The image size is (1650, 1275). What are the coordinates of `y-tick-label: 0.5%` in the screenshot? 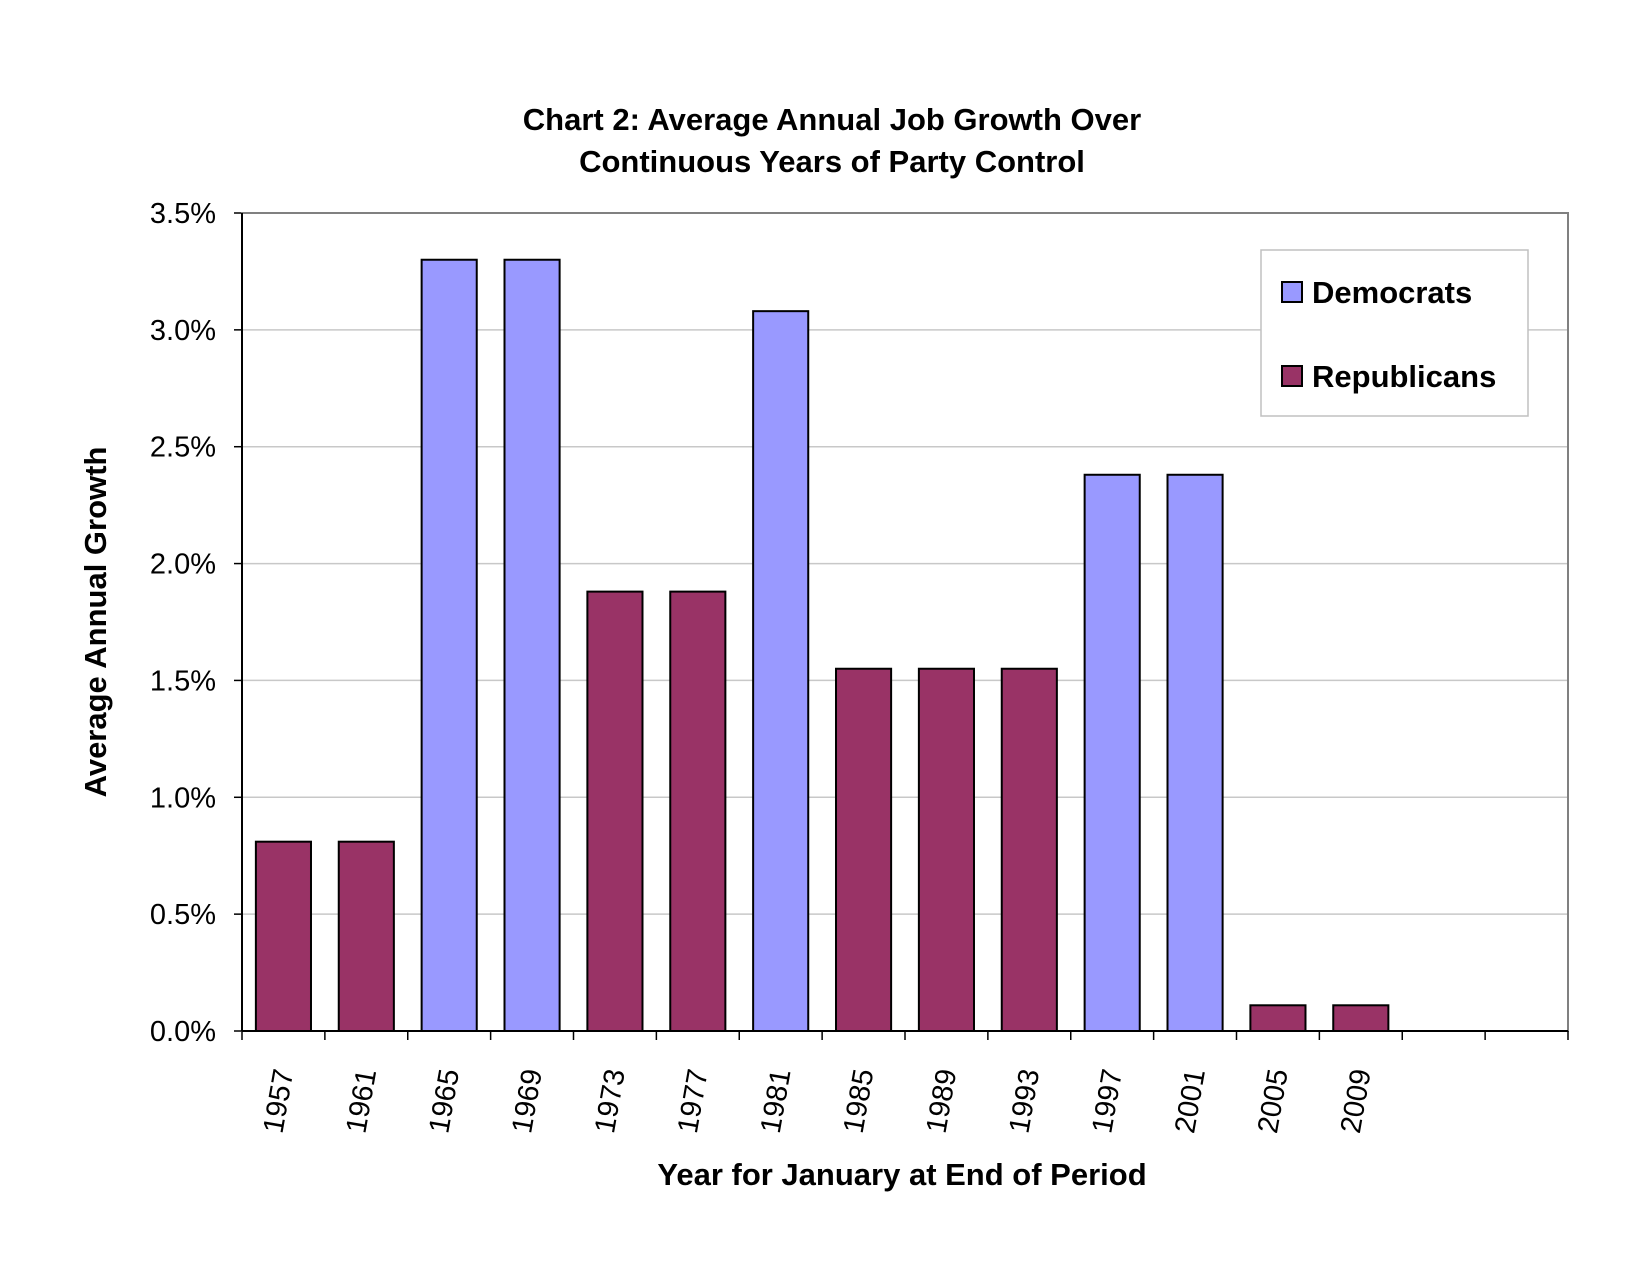 It's located at (183, 915).